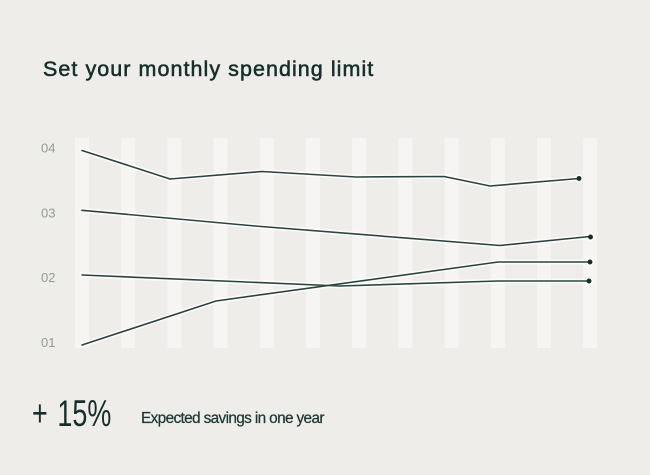  What do you see at coordinates (48, 212) in the screenshot?
I see `svg-text: 03` at bounding box center [48, 212].